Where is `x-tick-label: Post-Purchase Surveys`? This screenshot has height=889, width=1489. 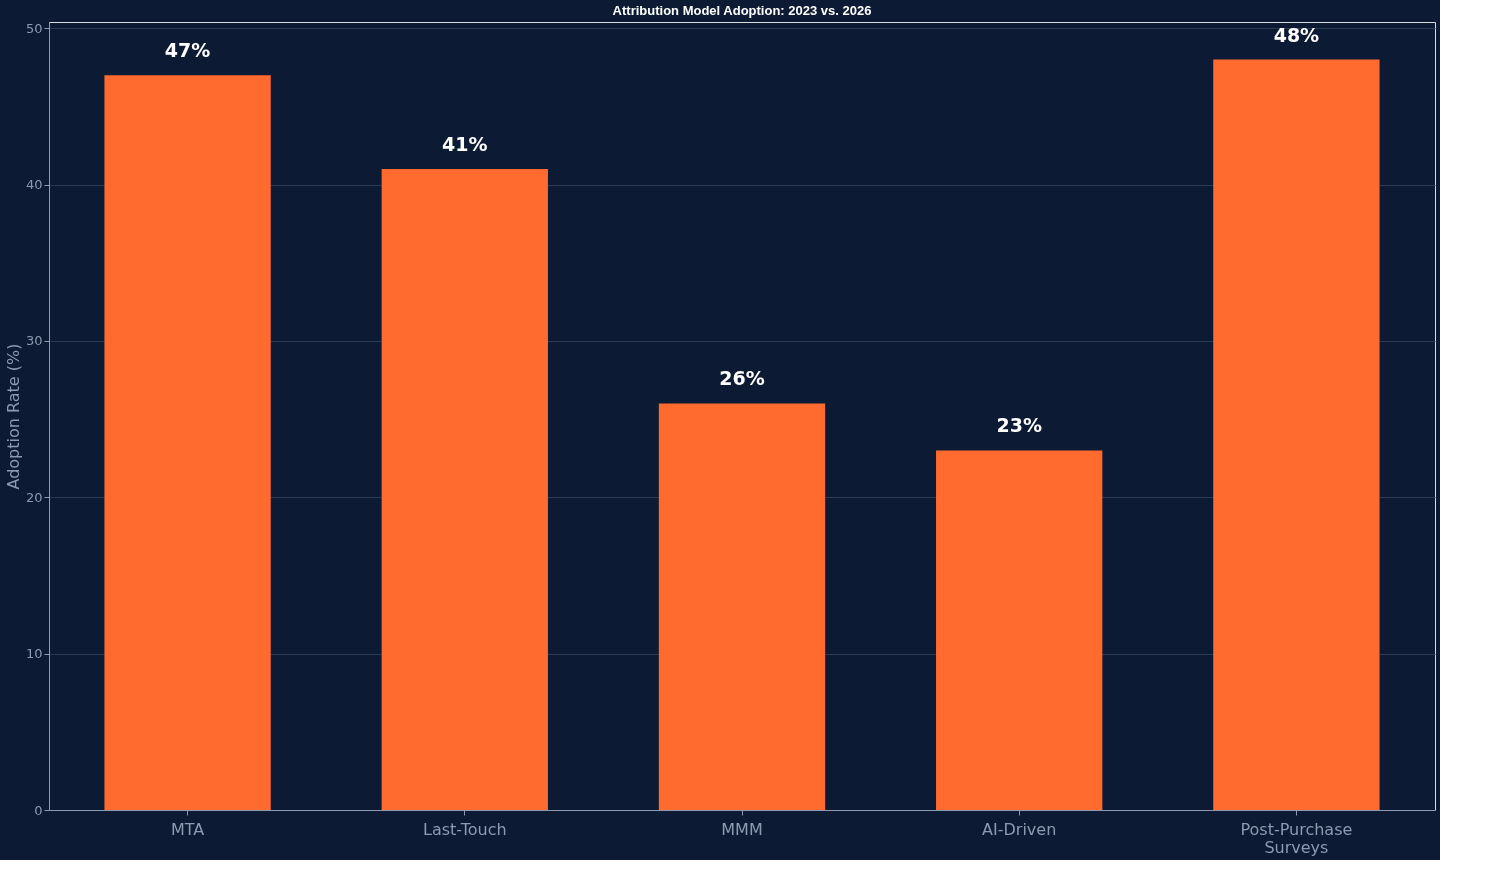
x-tick-label: Post-Purchase Surveys is located at coordinates (1296, 838).